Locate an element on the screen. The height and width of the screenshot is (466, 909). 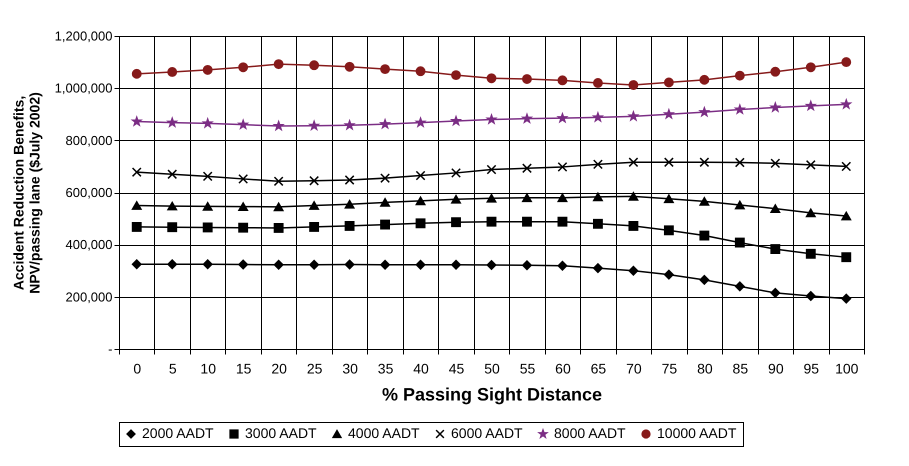
x-tick-label: 75 is located at coordinates (670, 368).